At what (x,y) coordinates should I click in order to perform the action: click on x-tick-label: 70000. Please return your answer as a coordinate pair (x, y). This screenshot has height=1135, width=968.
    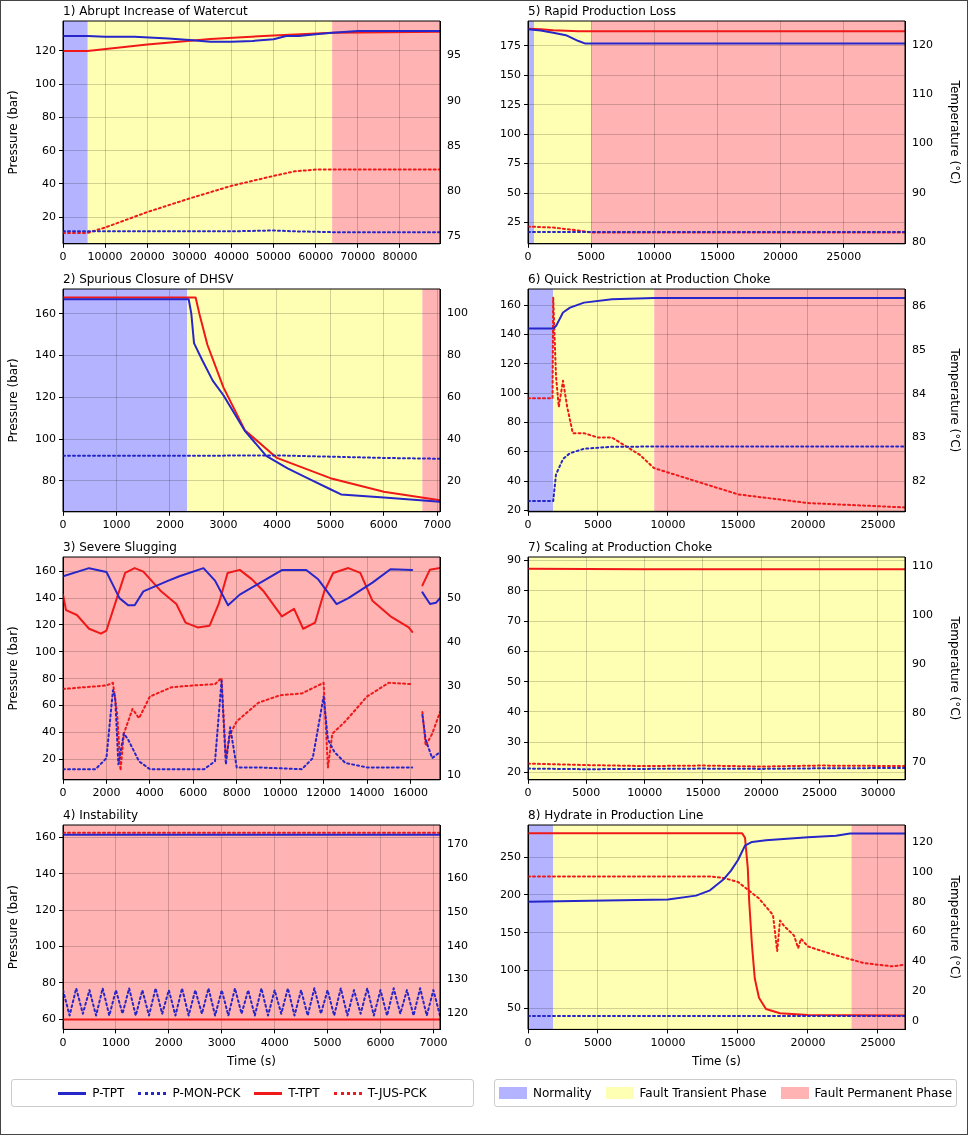
    Looking at the image, I should click on (358, 257).